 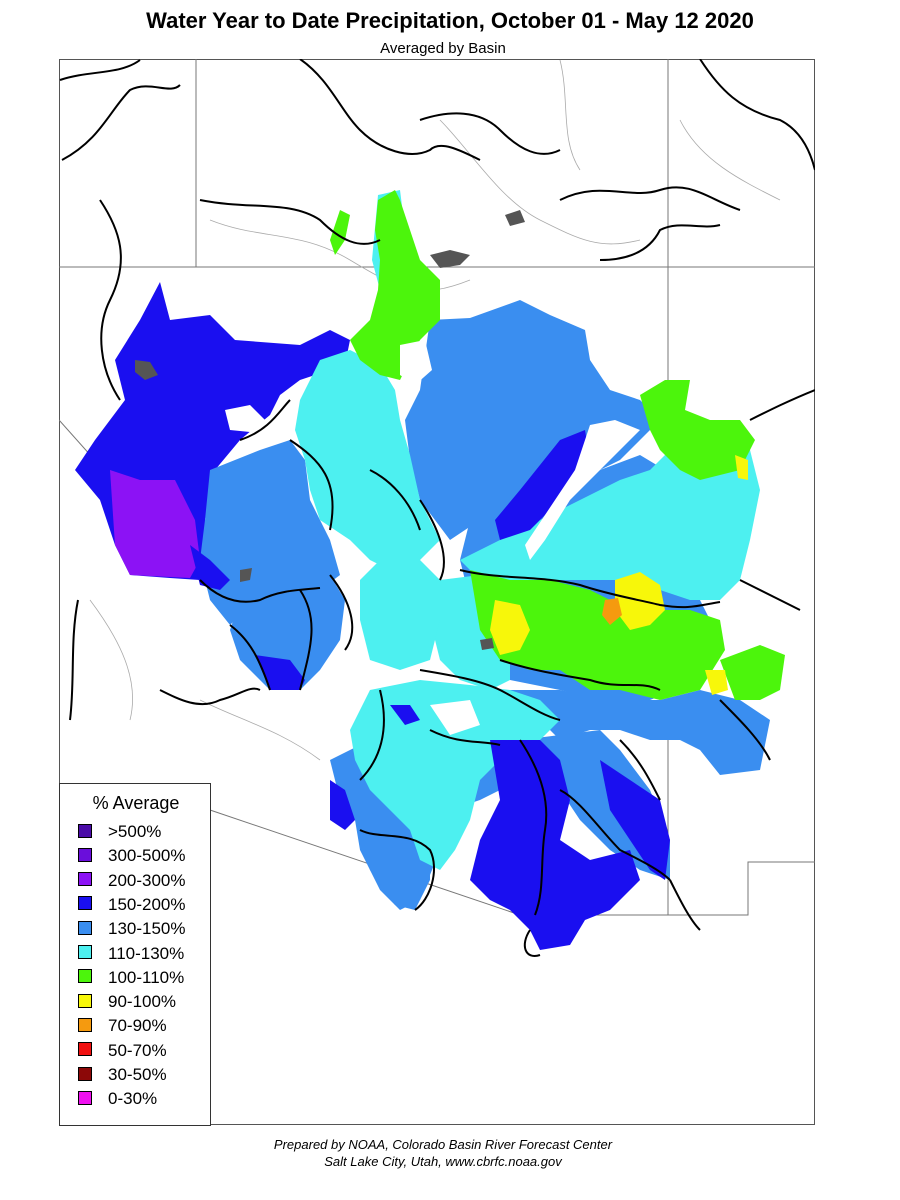 I want to click on legend-item: 150-200%, so click(x=132, y=906).